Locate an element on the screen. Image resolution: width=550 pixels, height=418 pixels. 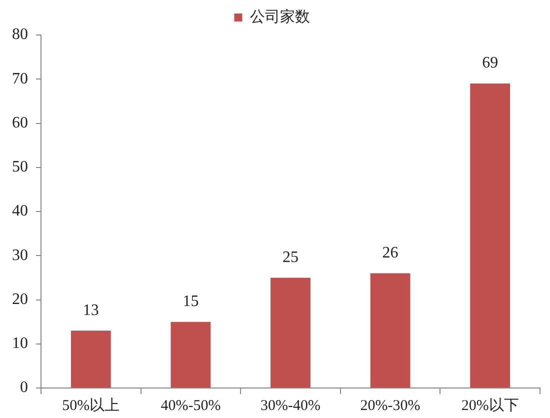
y-tick-label: 0 is located at coordinates (24, 387).